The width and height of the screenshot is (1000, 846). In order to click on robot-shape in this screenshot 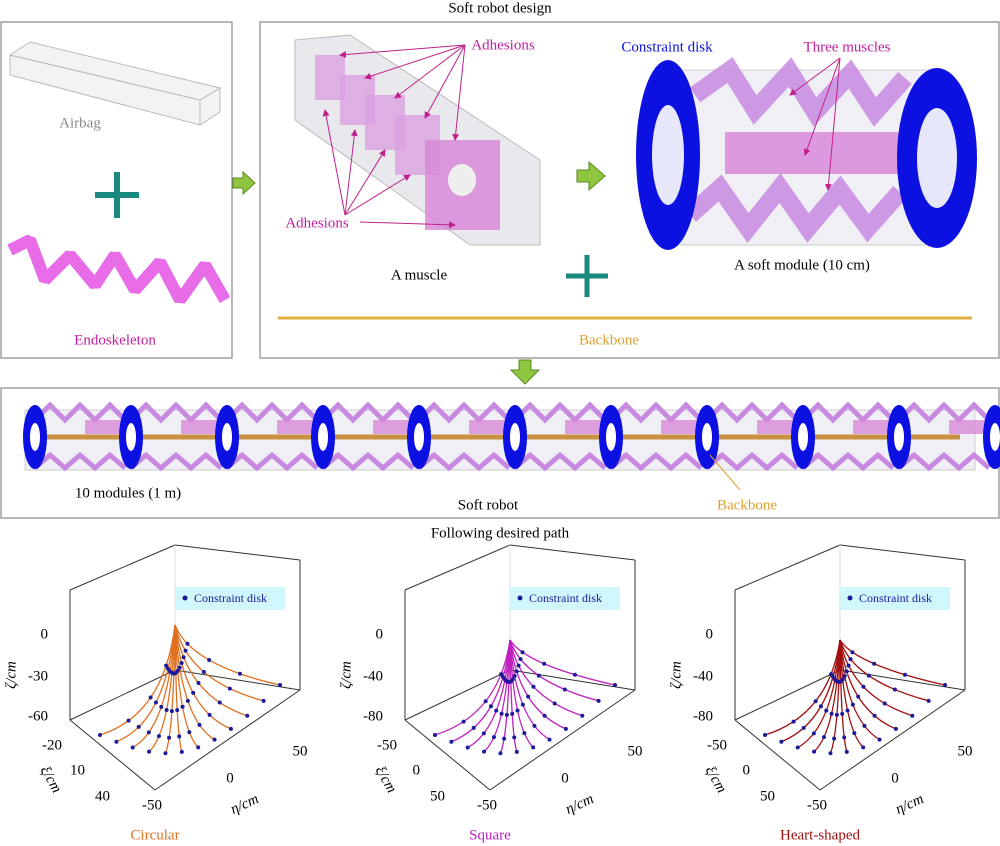, I will do `click(511, 436)`.